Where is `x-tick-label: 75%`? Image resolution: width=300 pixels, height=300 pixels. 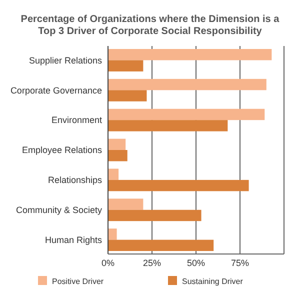
x-tick-label: 75% is located at coordinates (240, 263).